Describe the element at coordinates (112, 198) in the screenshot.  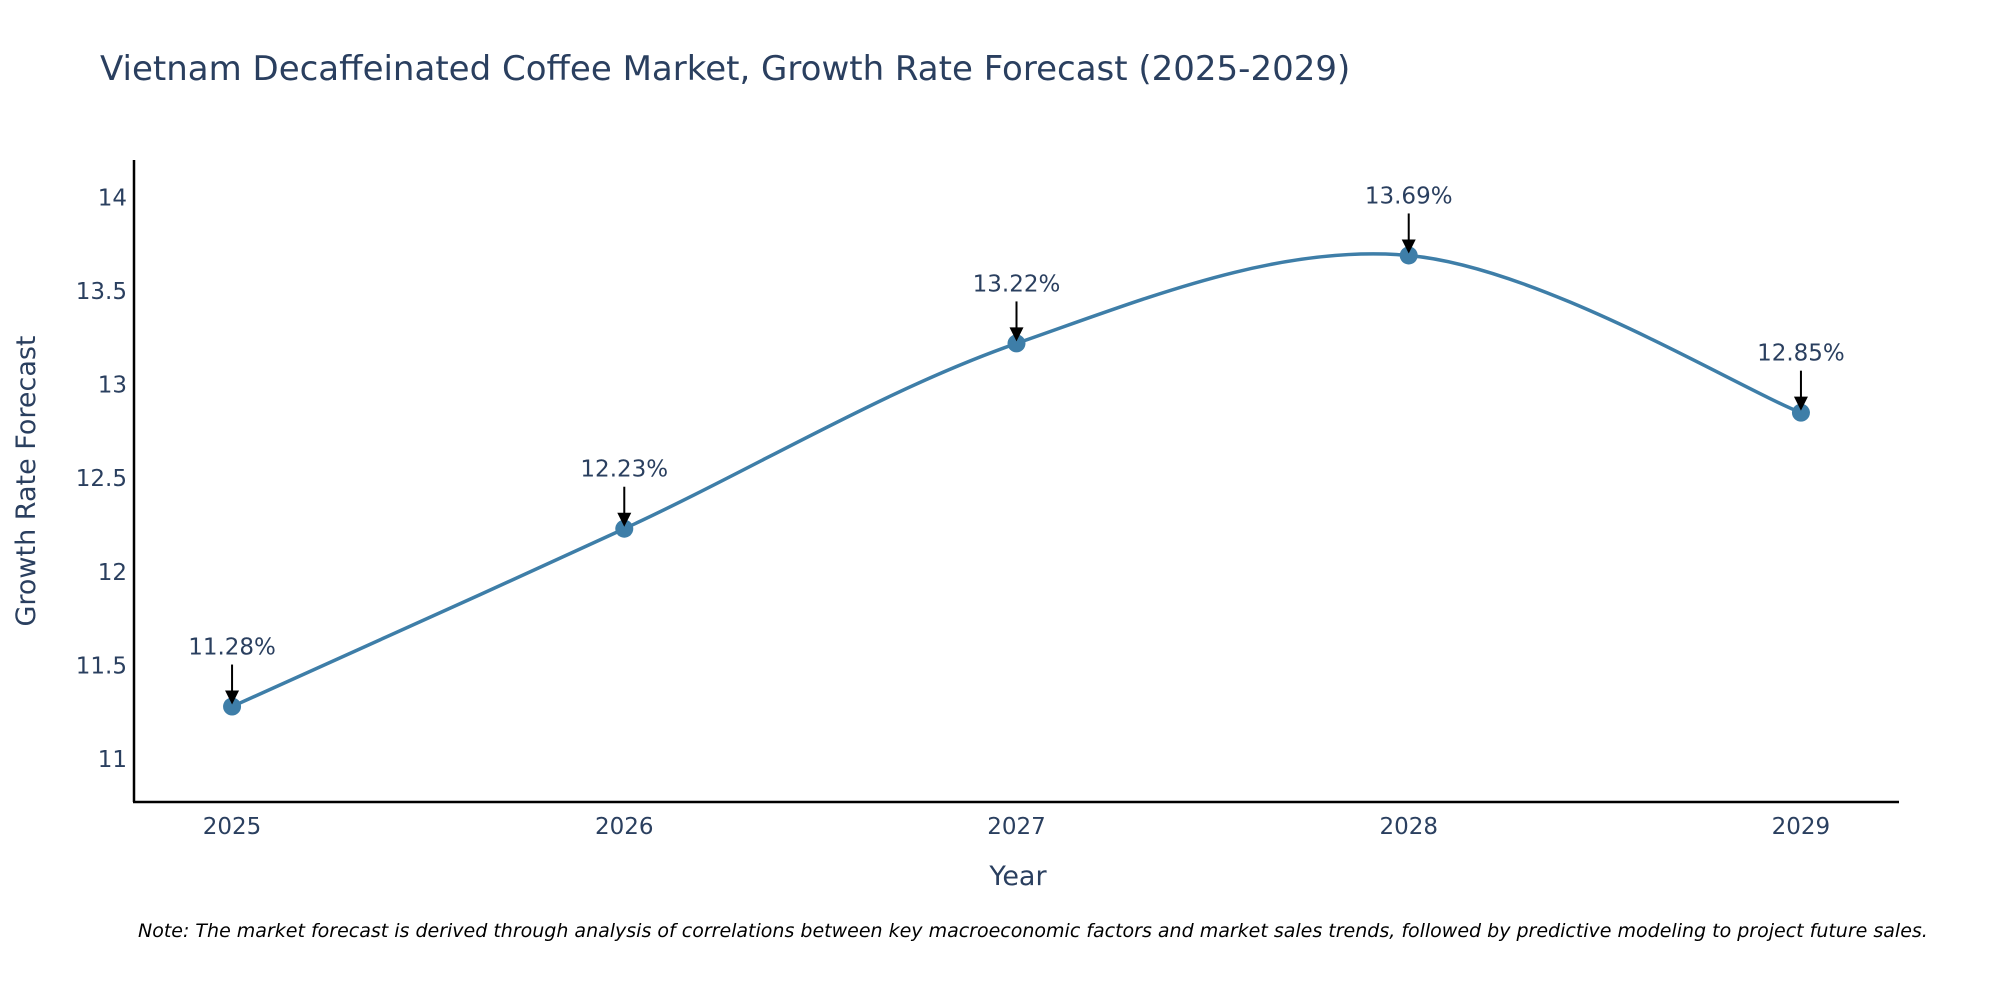
I see `y-tick-label: 14` at that location.